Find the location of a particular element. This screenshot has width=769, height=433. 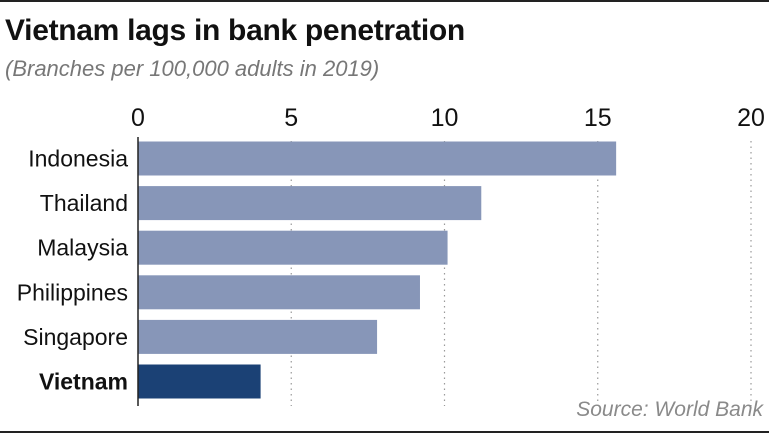

chart-subtitle: (Branches per 100,000 adults in 2019) is located at coordinates (192, 68).